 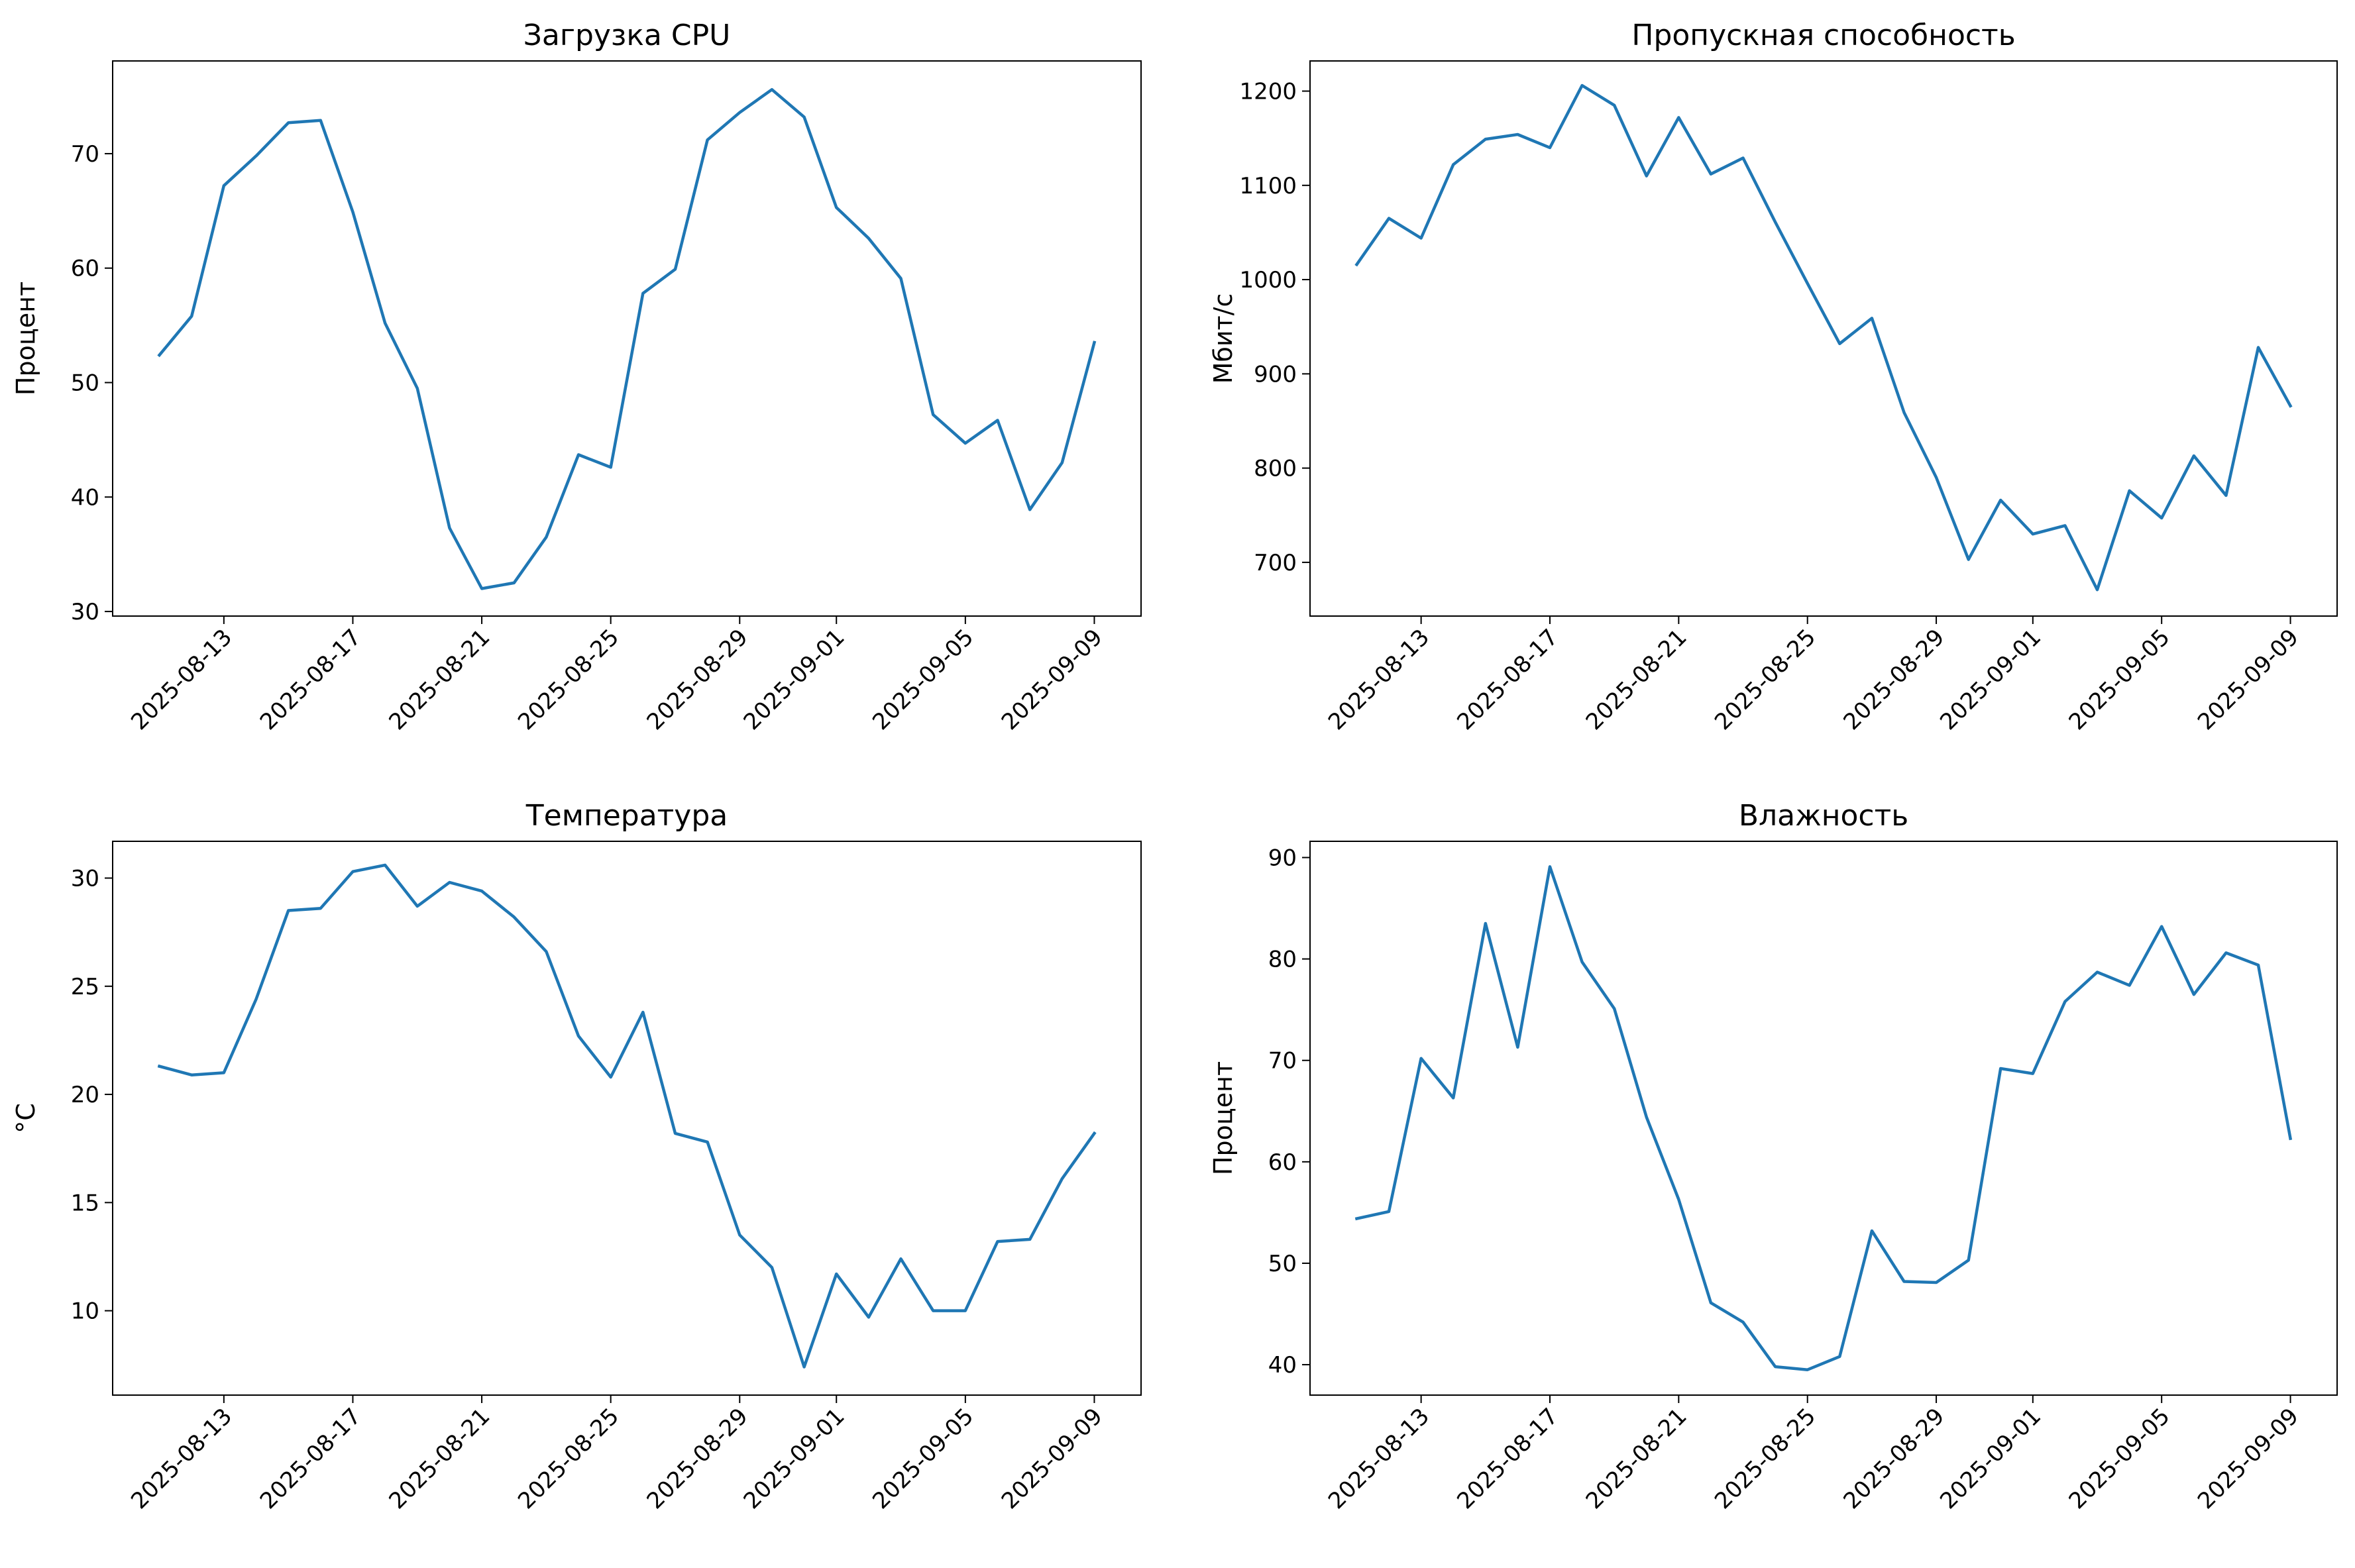 I want to click on chart-title: Пропускная способность, so click(x=1823, y=35).